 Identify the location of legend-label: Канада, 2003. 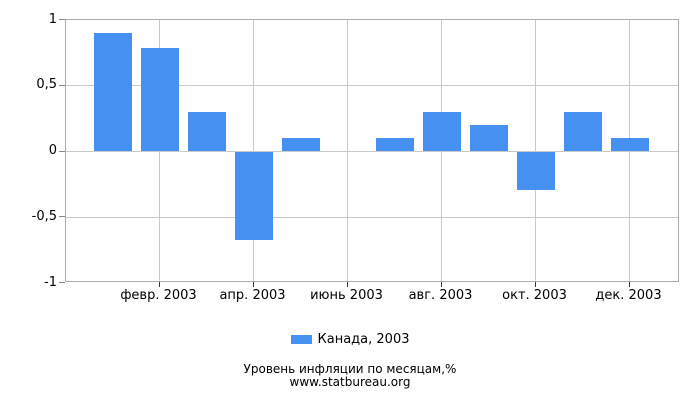
(363, 339).